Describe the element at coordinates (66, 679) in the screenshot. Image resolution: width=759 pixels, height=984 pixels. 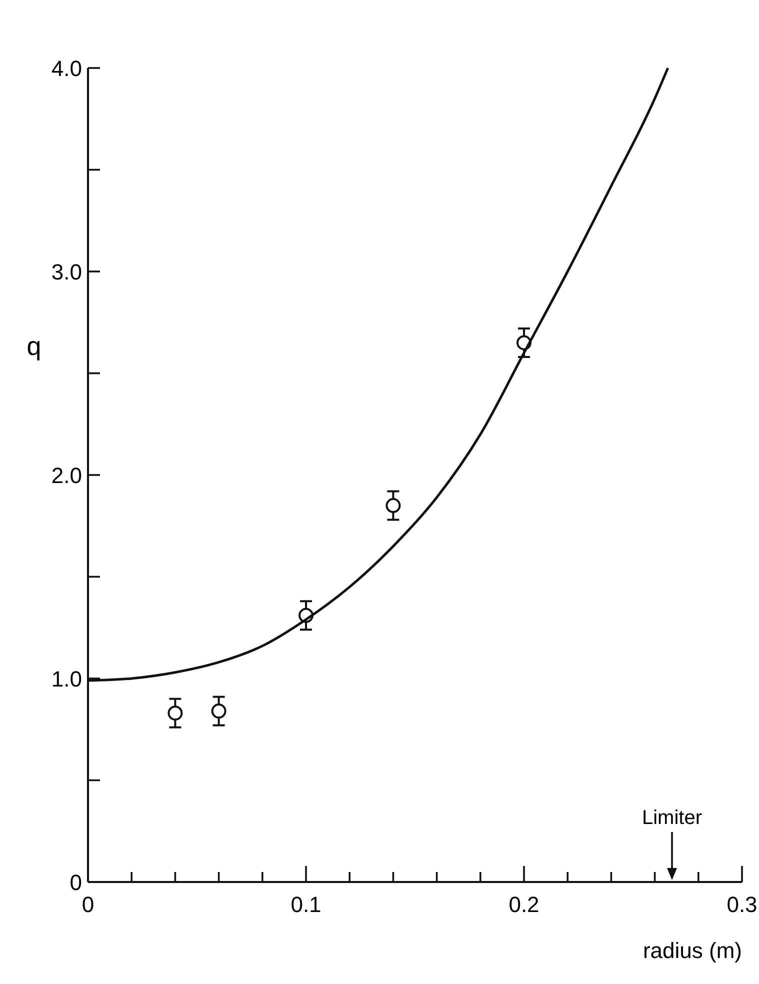
I see `y-tick-label: 1.0` at that location.